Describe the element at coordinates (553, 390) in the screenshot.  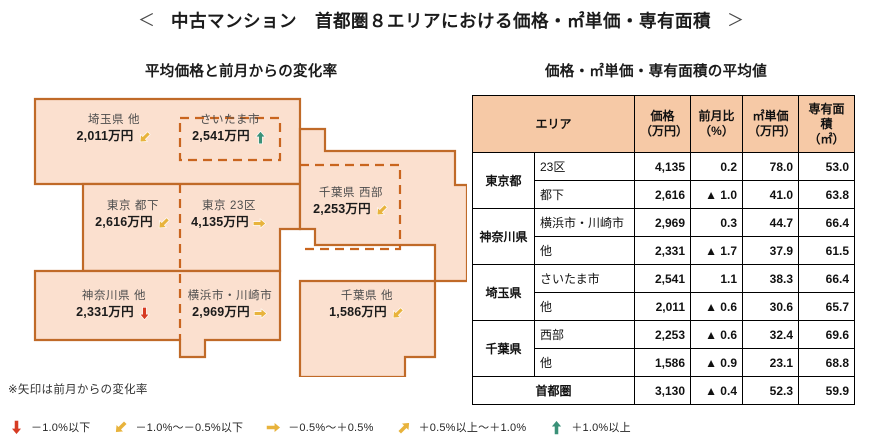
I see `cell-total-label: 首都圏` at that location.